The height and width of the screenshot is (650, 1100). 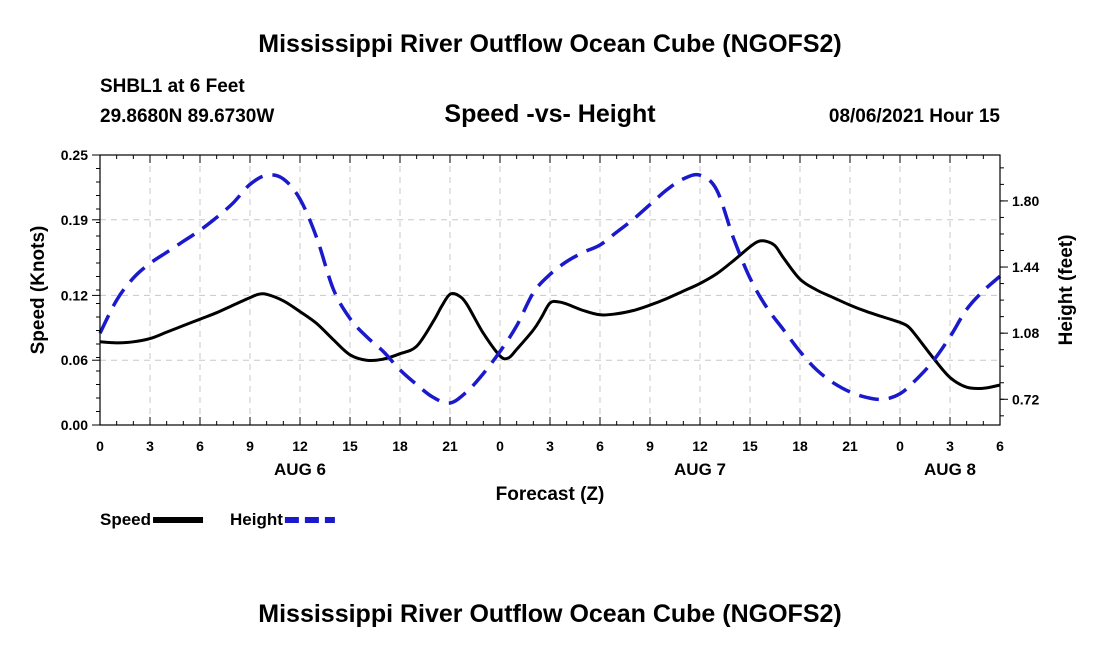 What do you see at coordinates (125, 519) in the screenshot?
I see `legend-label-speed: Speed` at bounding box center [125, 519].